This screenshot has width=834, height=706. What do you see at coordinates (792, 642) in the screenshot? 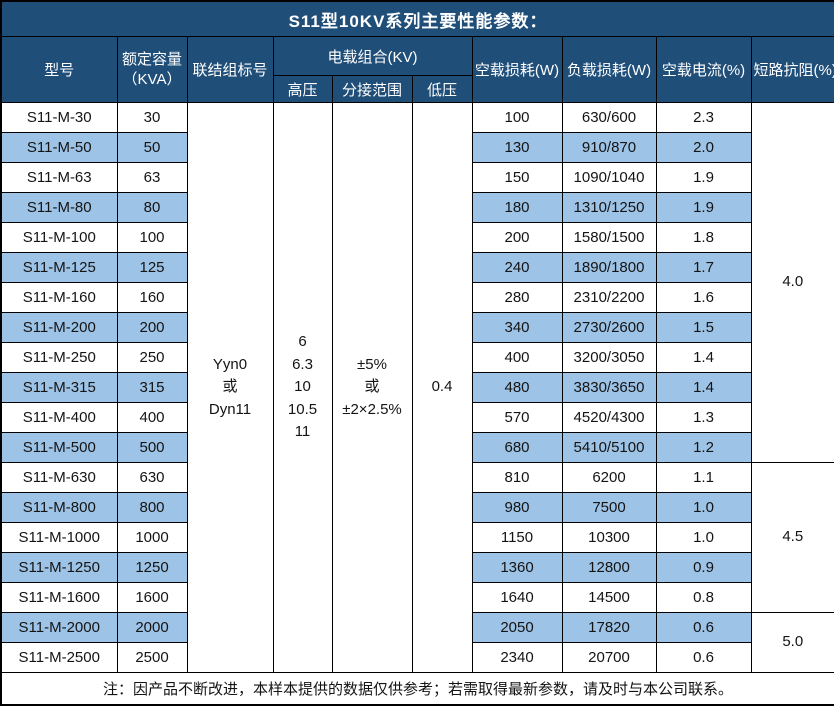
I see `cell-impedance: 5.0` at bounding box center [792, 642].